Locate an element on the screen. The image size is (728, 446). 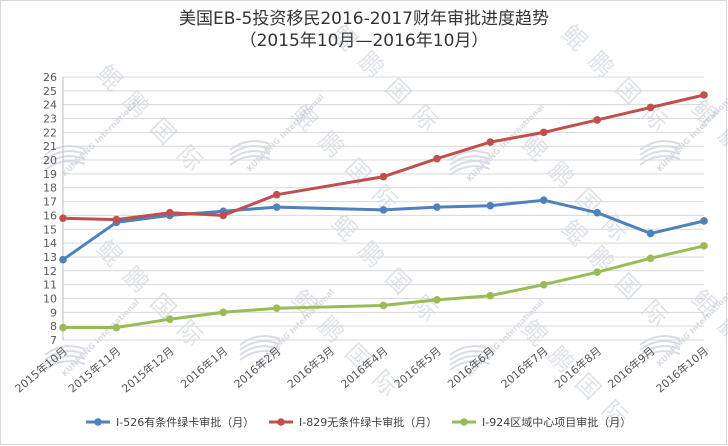
watermark-logo: KUNPENG International is located at coordinates (92, 137).